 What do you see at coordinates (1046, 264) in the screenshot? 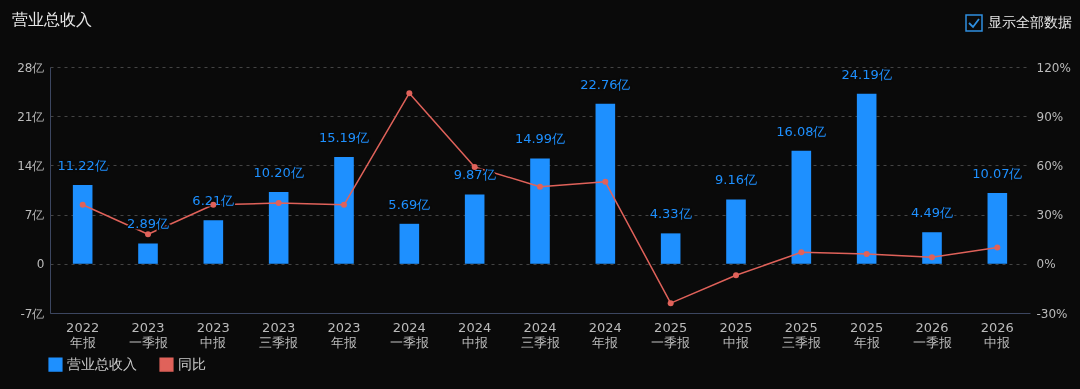
I see `y2-tick-label: 0%` at bounding box center [1046, 264].